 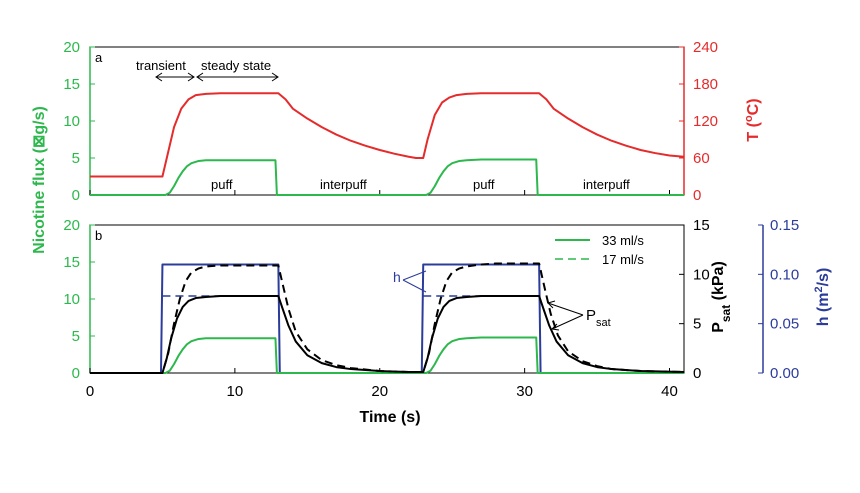 What do you see at coordinates (76, 195) in the screenshot?
I see `panel-a-left-tick-label: 0` at bounding box center [76, 195].